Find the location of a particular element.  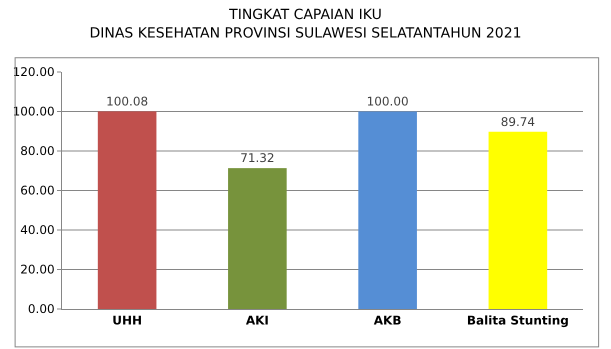

x-tick-label: Balita Stunting is located at coordinates (517, 320).